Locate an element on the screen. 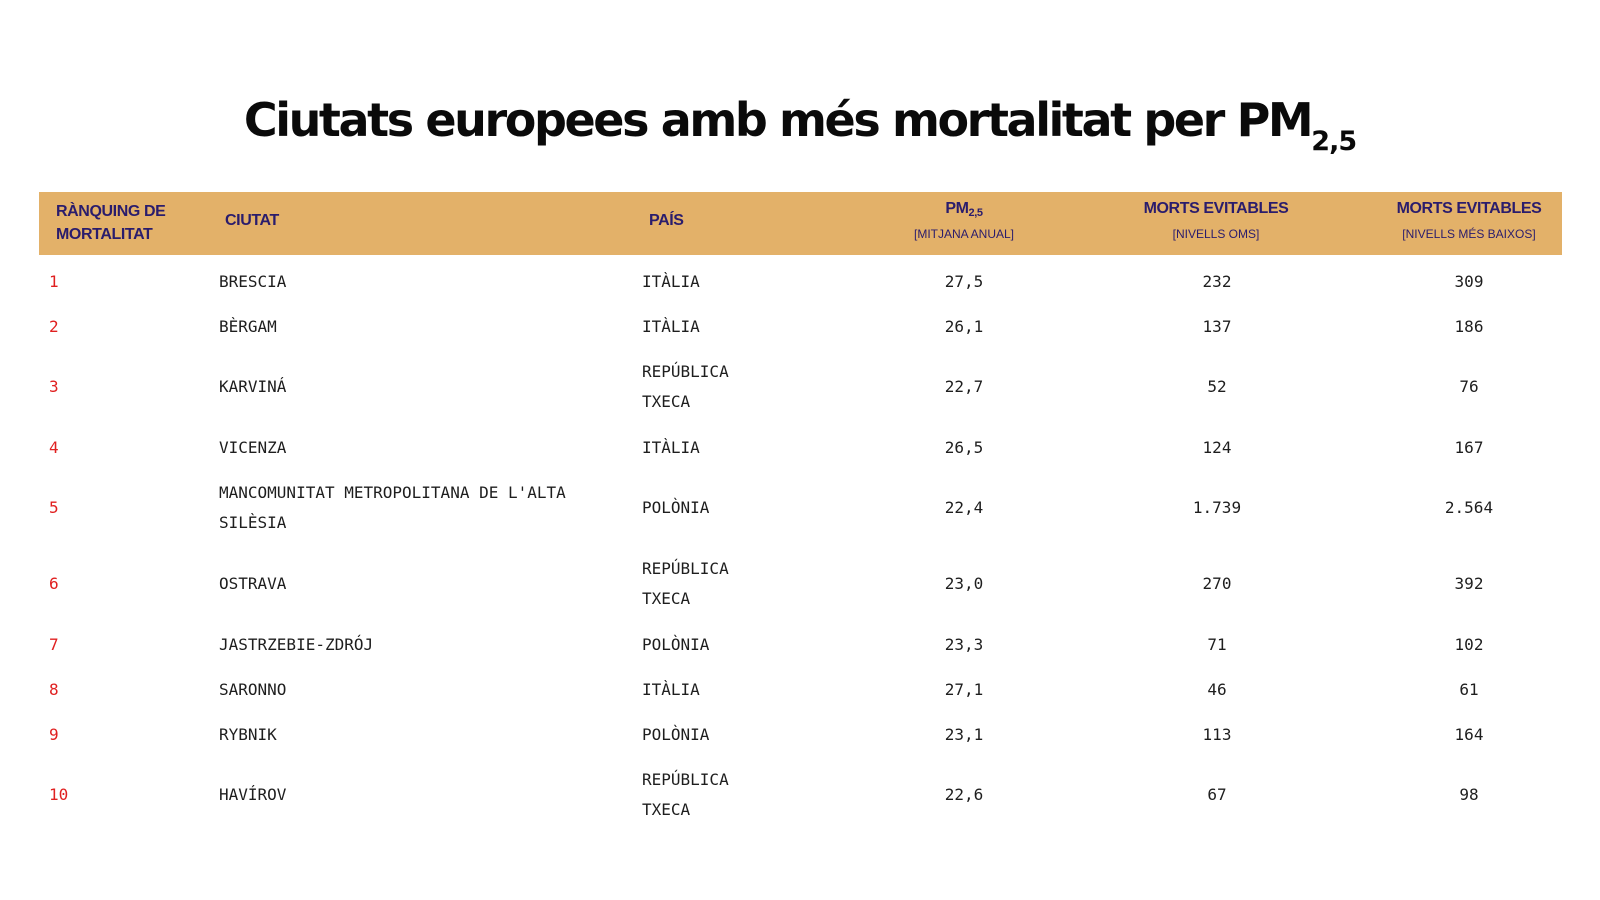  deaths-low-cell: 186 is located at coordinates (1469, 326).